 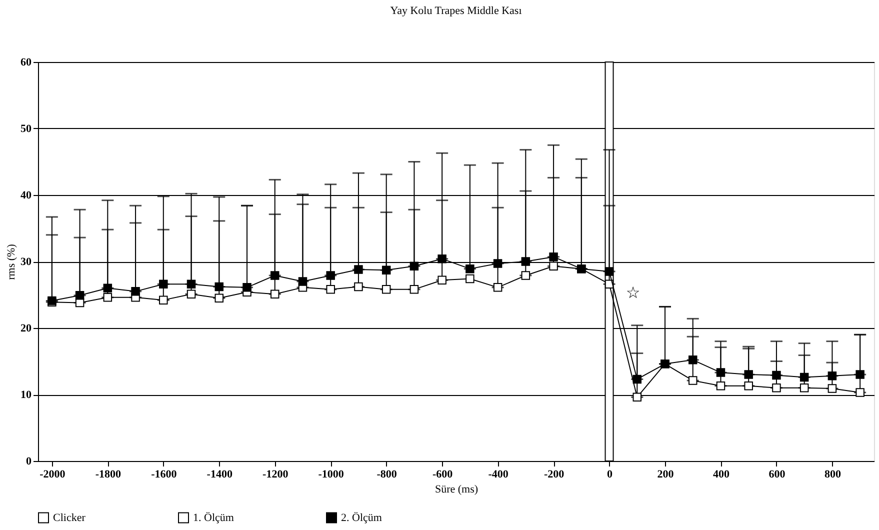 I want to click on y-tick-label: 10, so click(x=26, y=395).